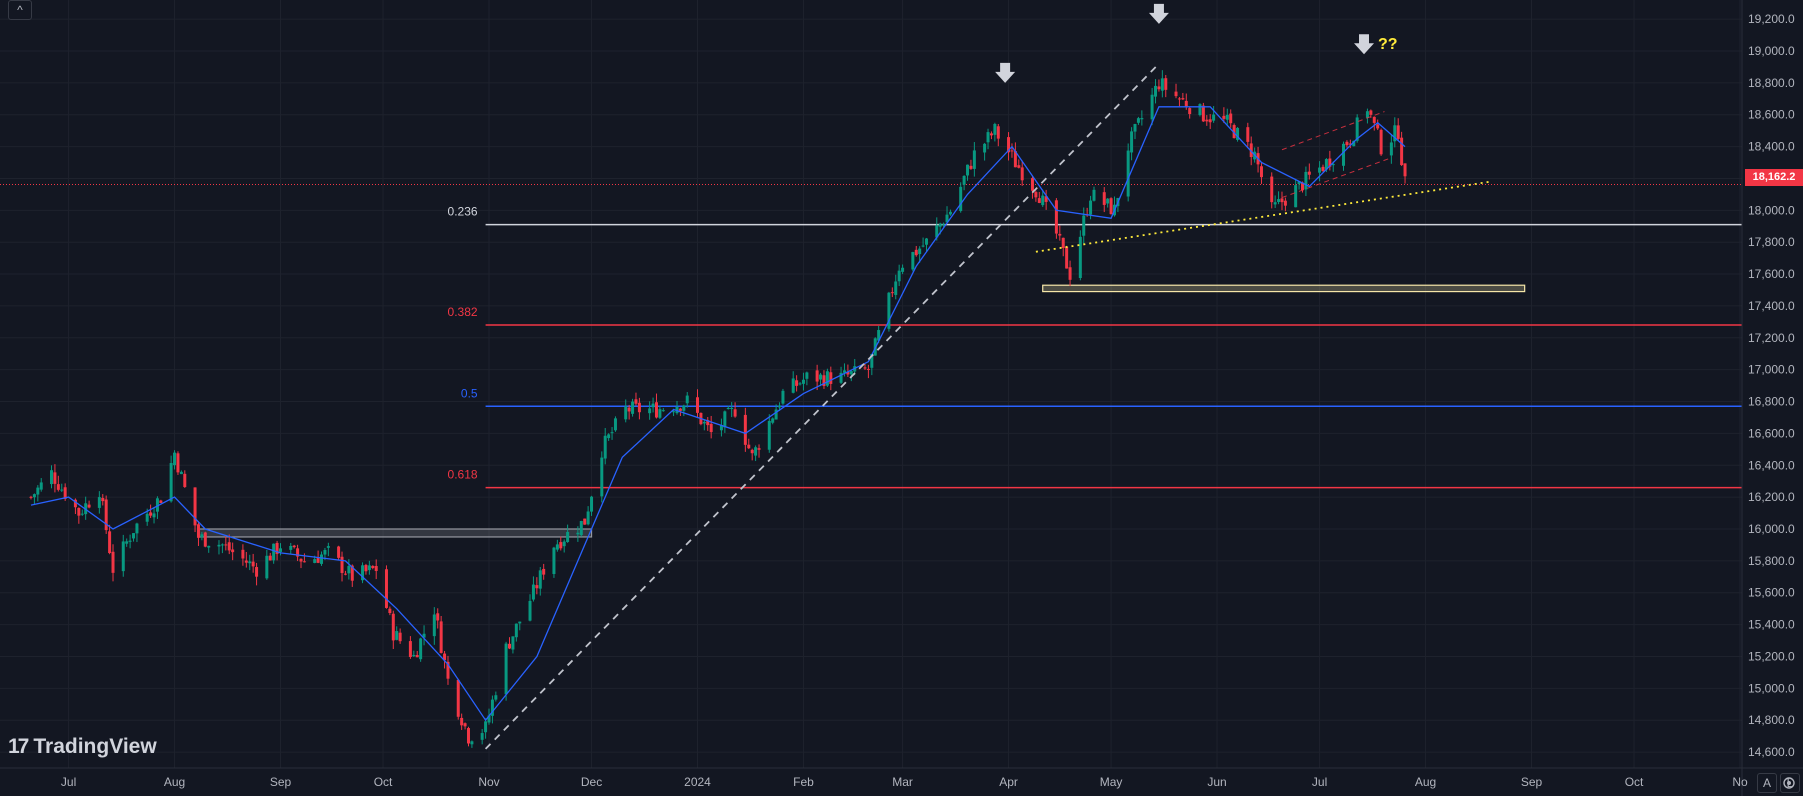 The image size is (1803, 796). What do you see at coordinates (469, 393) in the screenshot?
I see `fib-level-label: 0.5` at bounding box center [469, 393].